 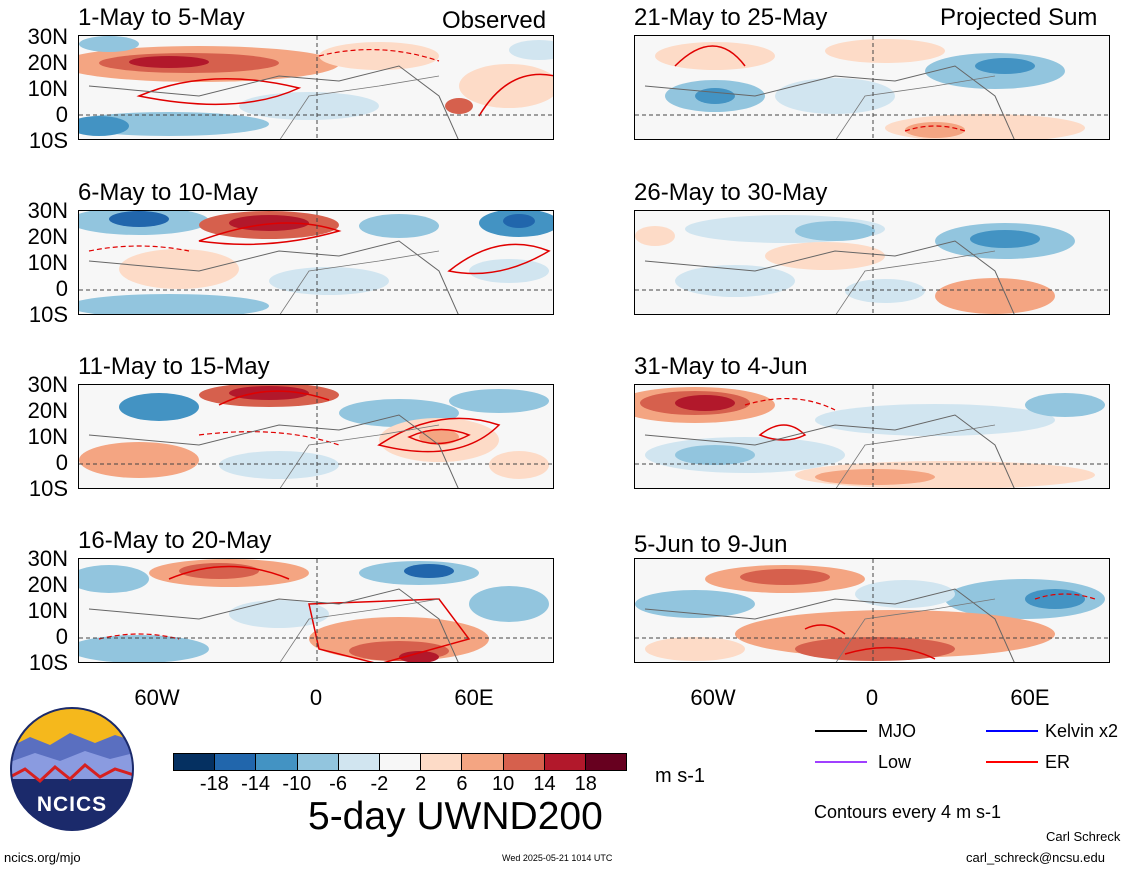 I want to click on legend-label-low: Low, so click(x=895, y=762).